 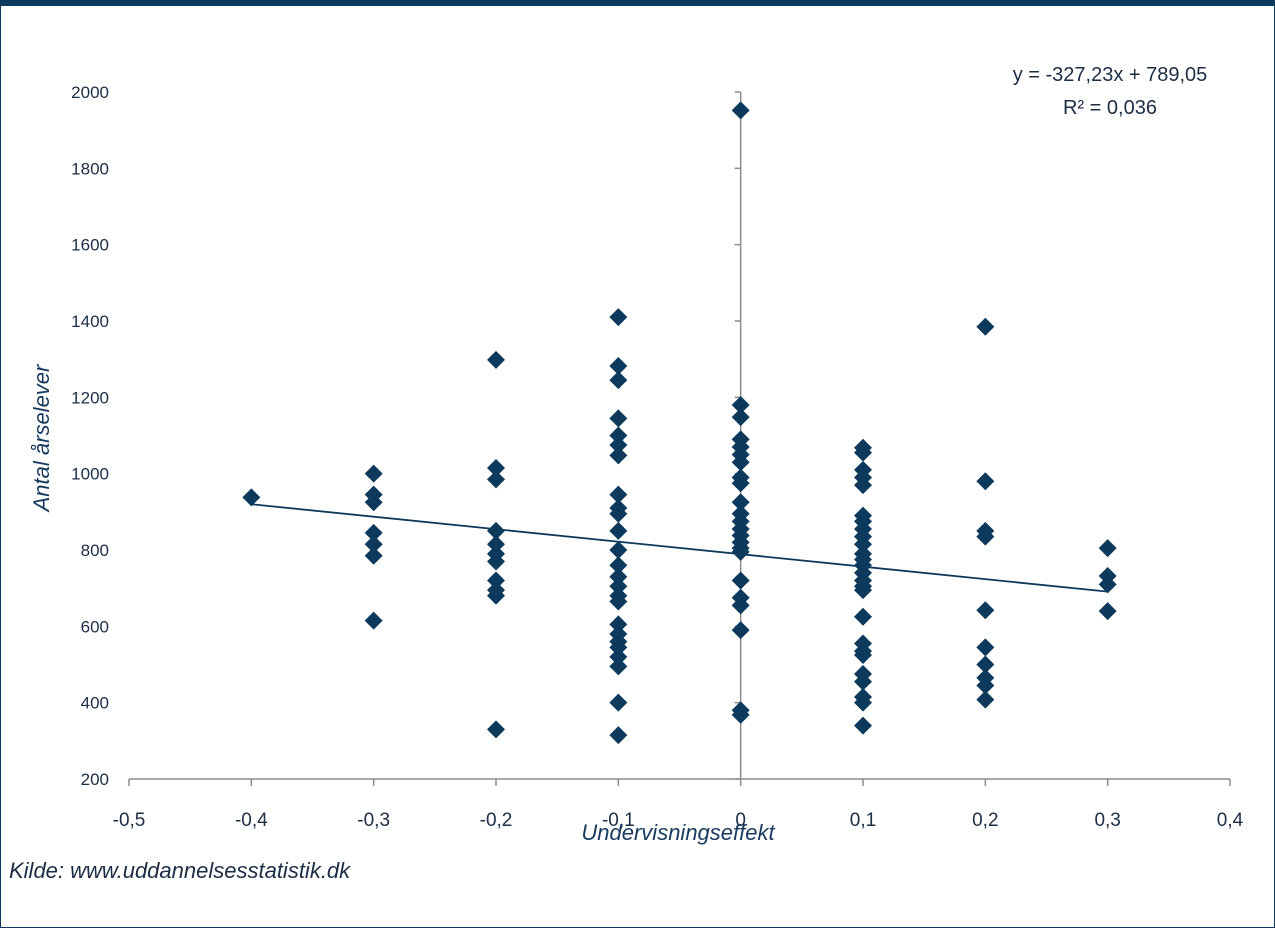 I want to click on y-axis-title: Antal årselever, so click(x=41, y=438).